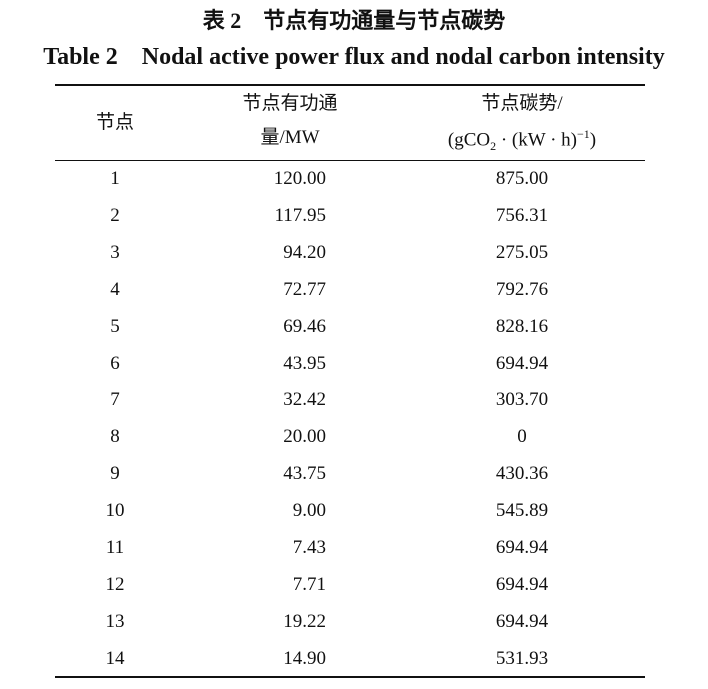 Image resolution: width=708 pixels, height=689 pixels. Describe the element at coordinates (115, 437) in the screenshot. I see `node-cell: 8` at that location.